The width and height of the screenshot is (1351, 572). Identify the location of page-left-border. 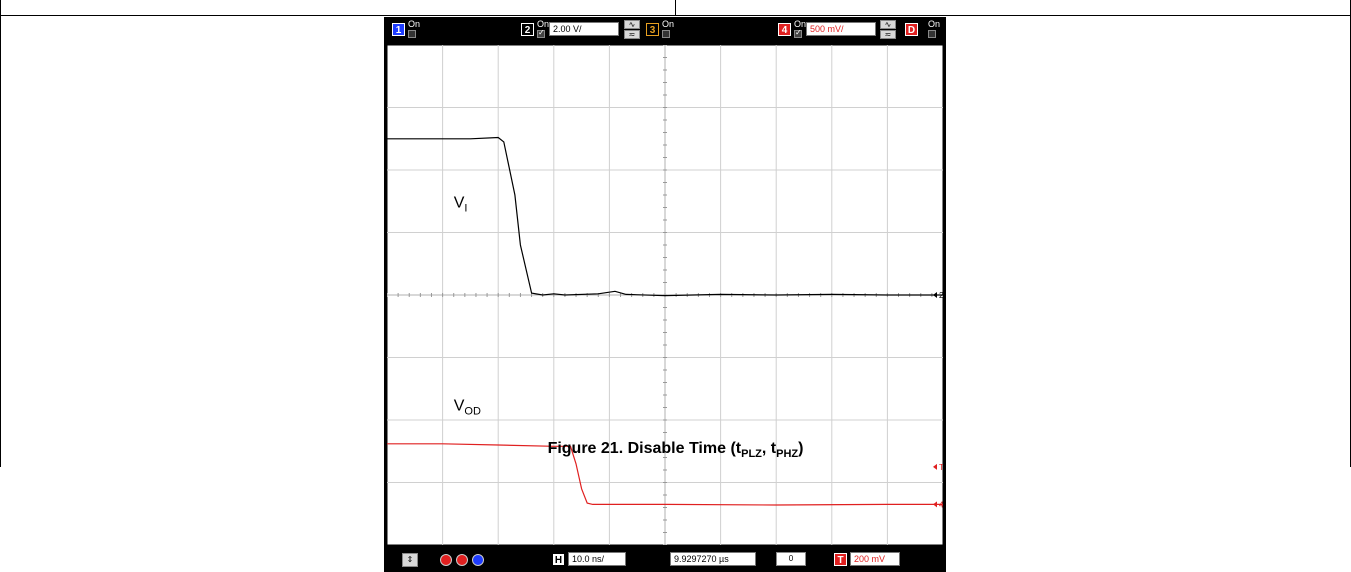
(0, 233).